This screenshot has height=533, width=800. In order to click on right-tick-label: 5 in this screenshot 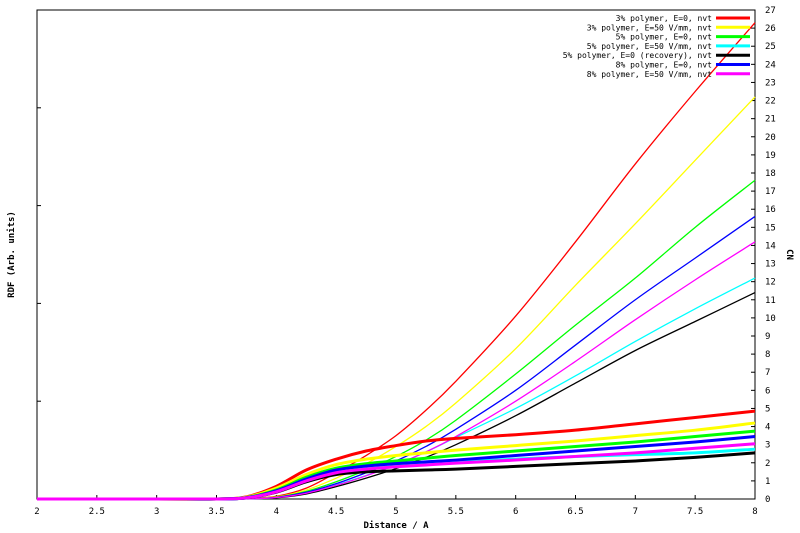, I will do `click(767, 409)`.